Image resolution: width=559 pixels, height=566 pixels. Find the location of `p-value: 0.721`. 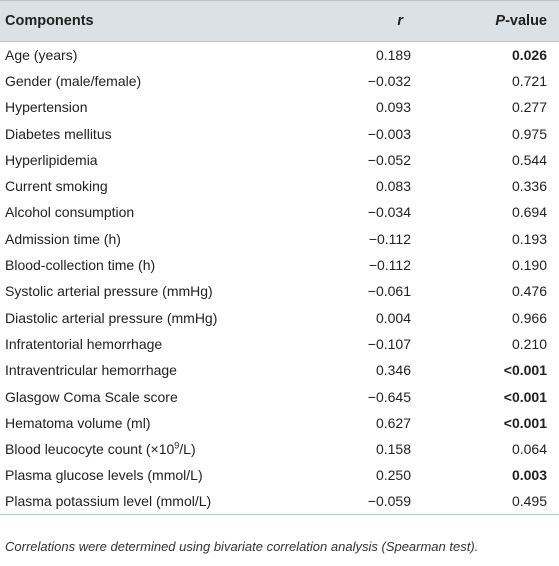

p-value: 0.721 is located at coordinates (529, 80).